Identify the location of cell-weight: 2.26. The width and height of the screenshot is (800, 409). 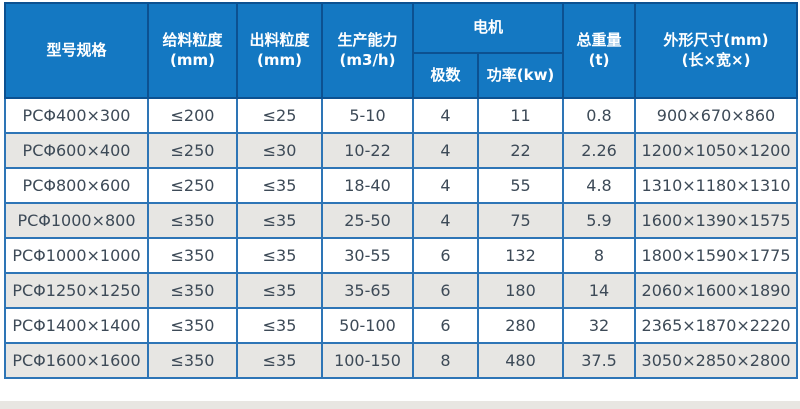
(599, 150).